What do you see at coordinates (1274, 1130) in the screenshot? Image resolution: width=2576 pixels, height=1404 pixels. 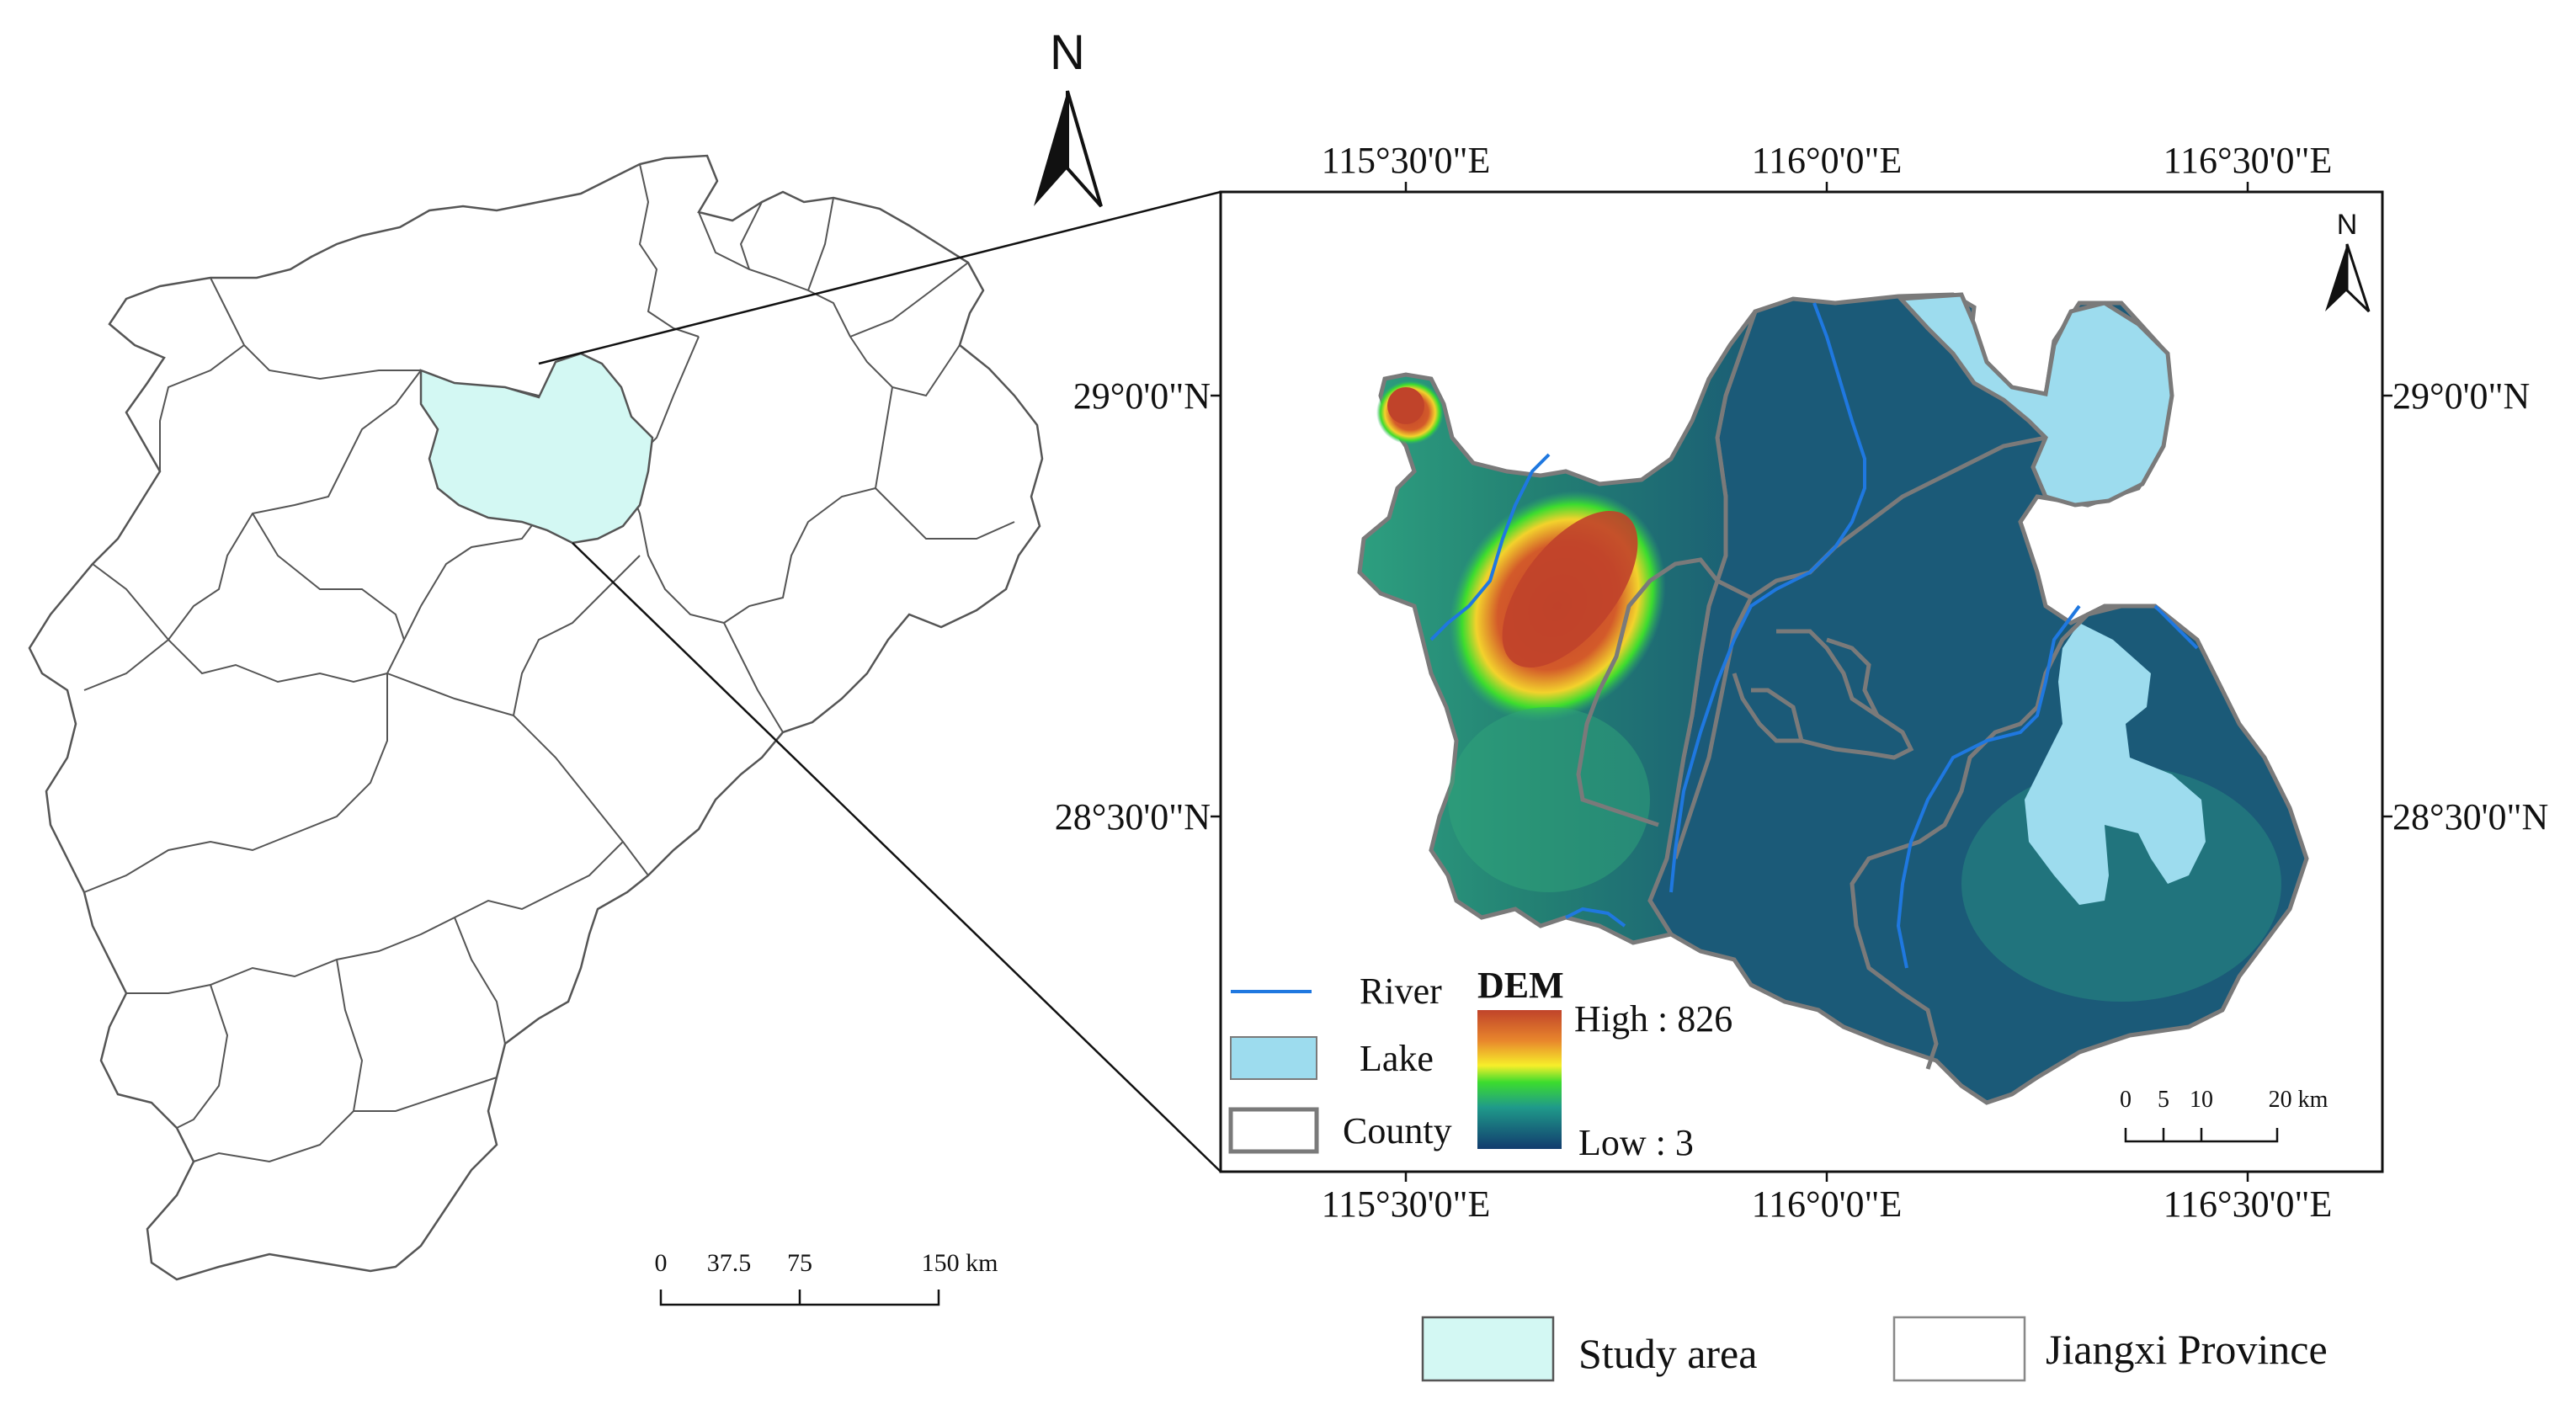 I see `legend-county-symbol` at bounding box center [1274, 1130].